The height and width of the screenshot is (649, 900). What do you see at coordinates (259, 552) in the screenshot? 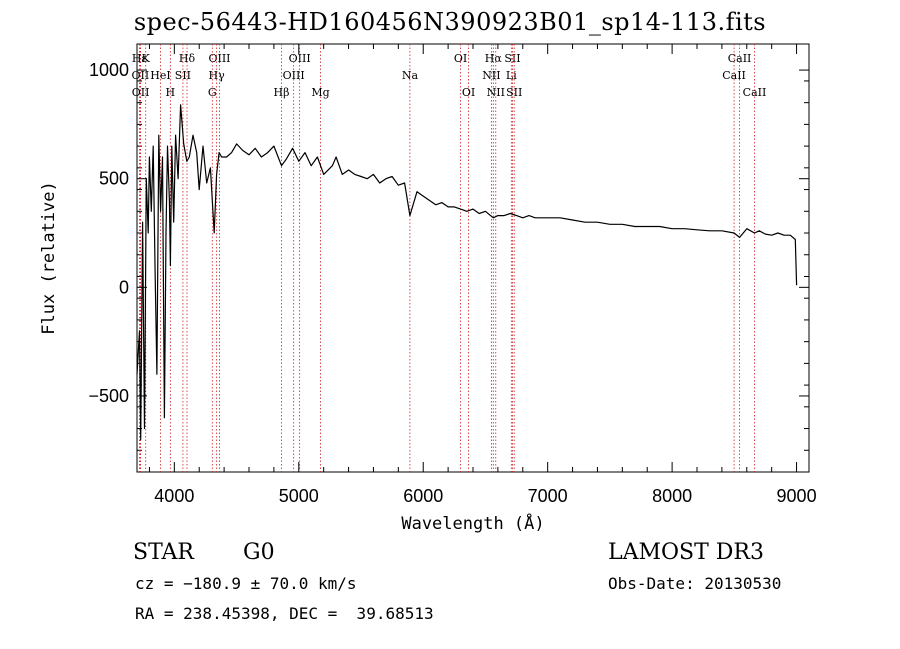
I see `object-subclass: G0` at bounding box center [259, 552].